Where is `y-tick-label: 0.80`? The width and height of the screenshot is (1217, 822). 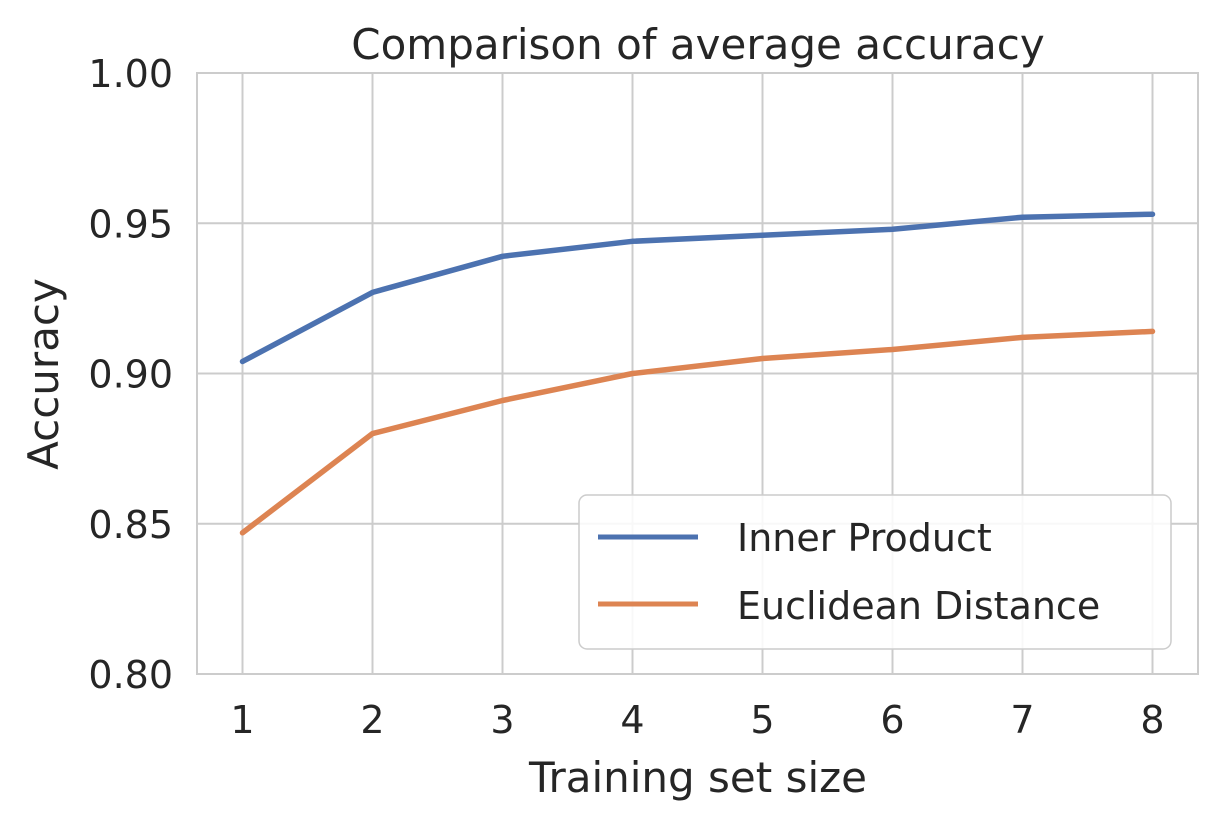 y-tick-label: 0.80 is located at coordinates (130, 675).